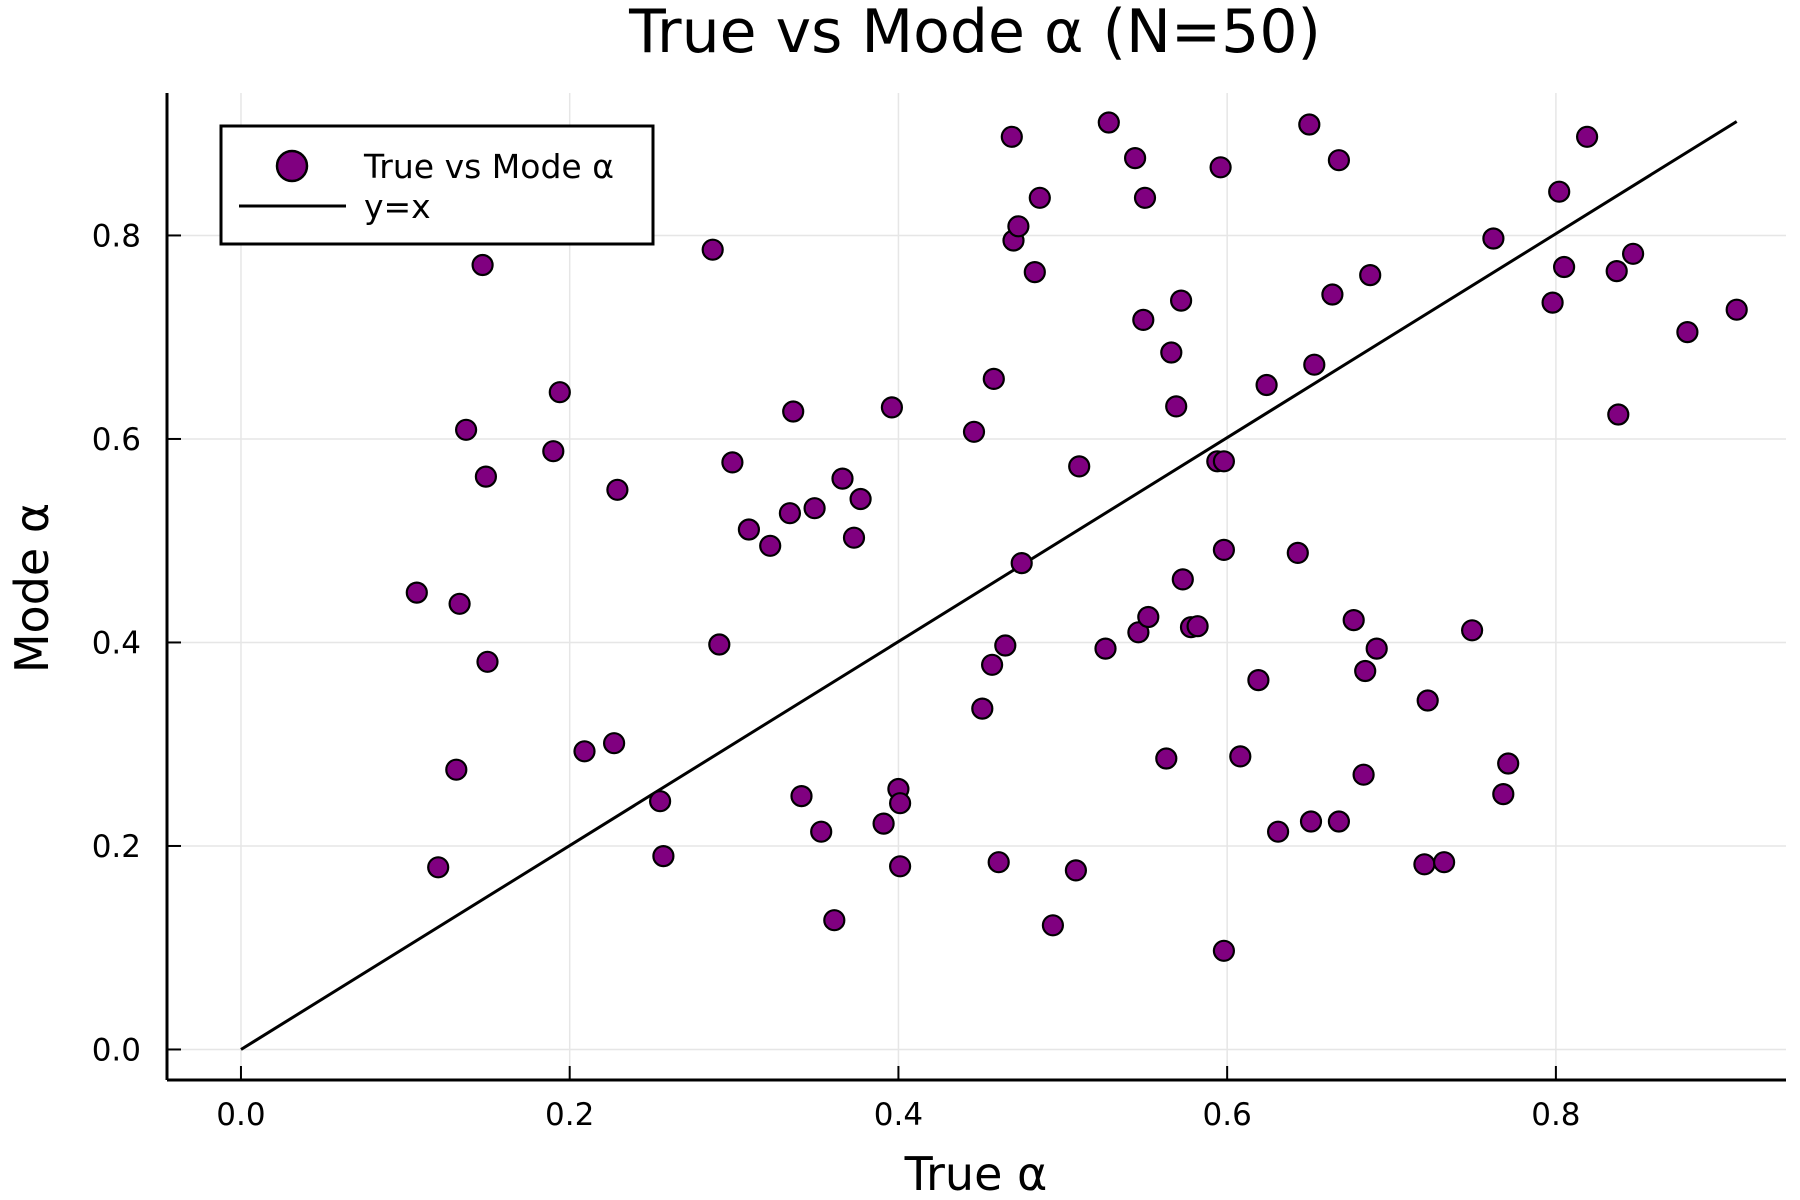 Image resolution: width=1800 pixels, height=1200 pixels. I want to click on x-tick-label: 0.8, so click(1555, 1115).